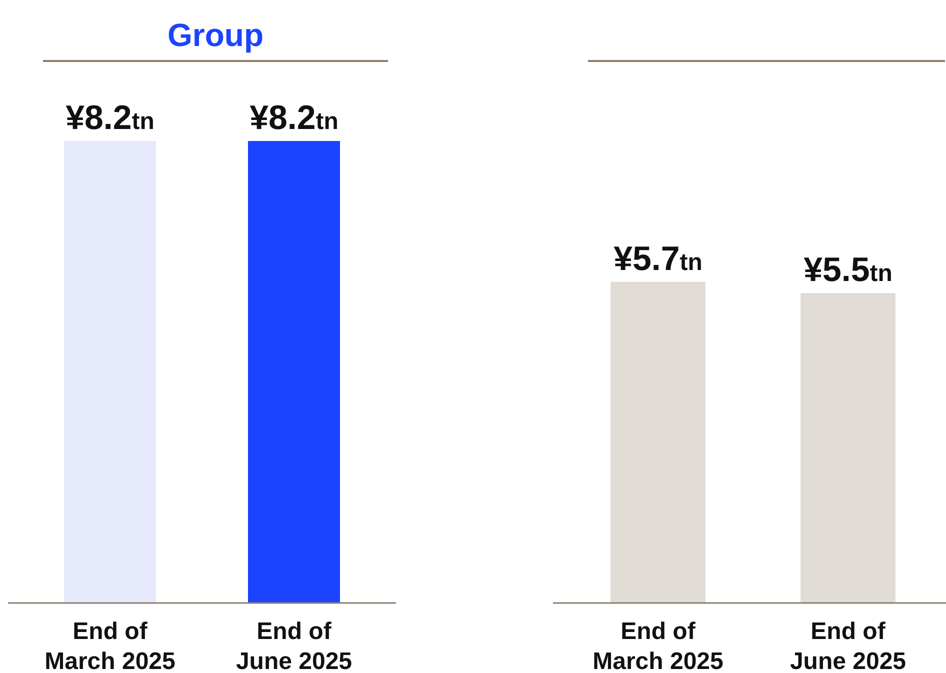 Image resolution: width=946 pixels, height=673 pixels. Describe the element at coordinates (658, 259) in the screenshot. I see `data-label: ¥5.7tn` at that location.